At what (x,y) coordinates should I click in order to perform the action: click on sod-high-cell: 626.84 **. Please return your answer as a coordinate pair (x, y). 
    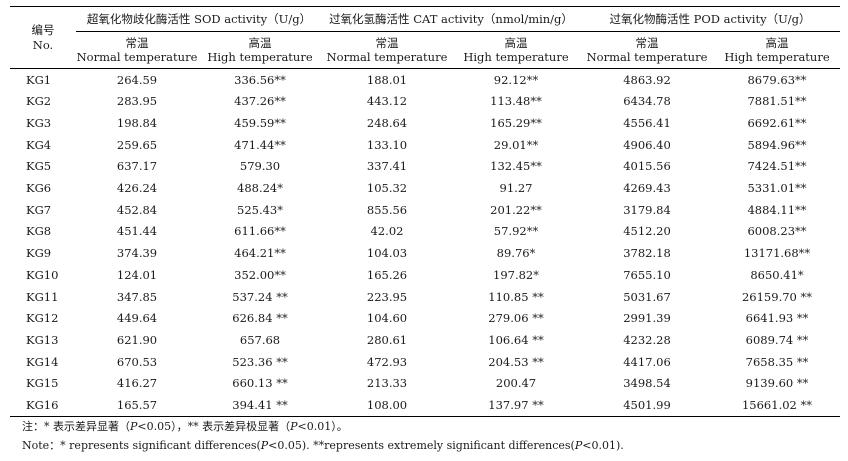
    Looking at the image, I should click on (260, 318).